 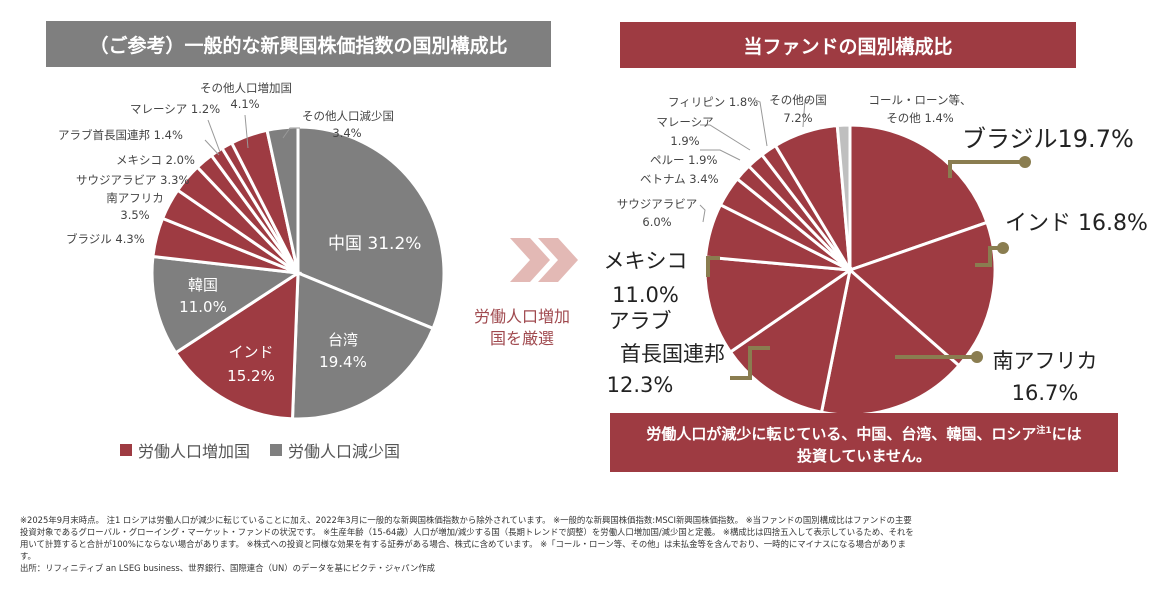 I want to click on label-r-other: その他の国, so click(x=798, y=100).